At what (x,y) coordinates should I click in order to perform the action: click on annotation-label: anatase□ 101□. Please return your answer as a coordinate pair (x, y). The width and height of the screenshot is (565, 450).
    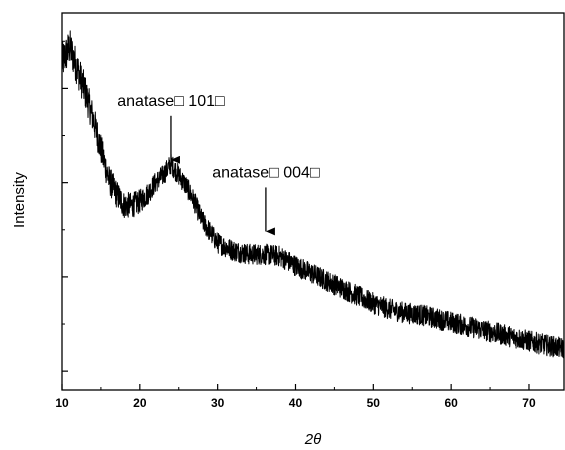
    Looking at the image, I should click on (171, 101).